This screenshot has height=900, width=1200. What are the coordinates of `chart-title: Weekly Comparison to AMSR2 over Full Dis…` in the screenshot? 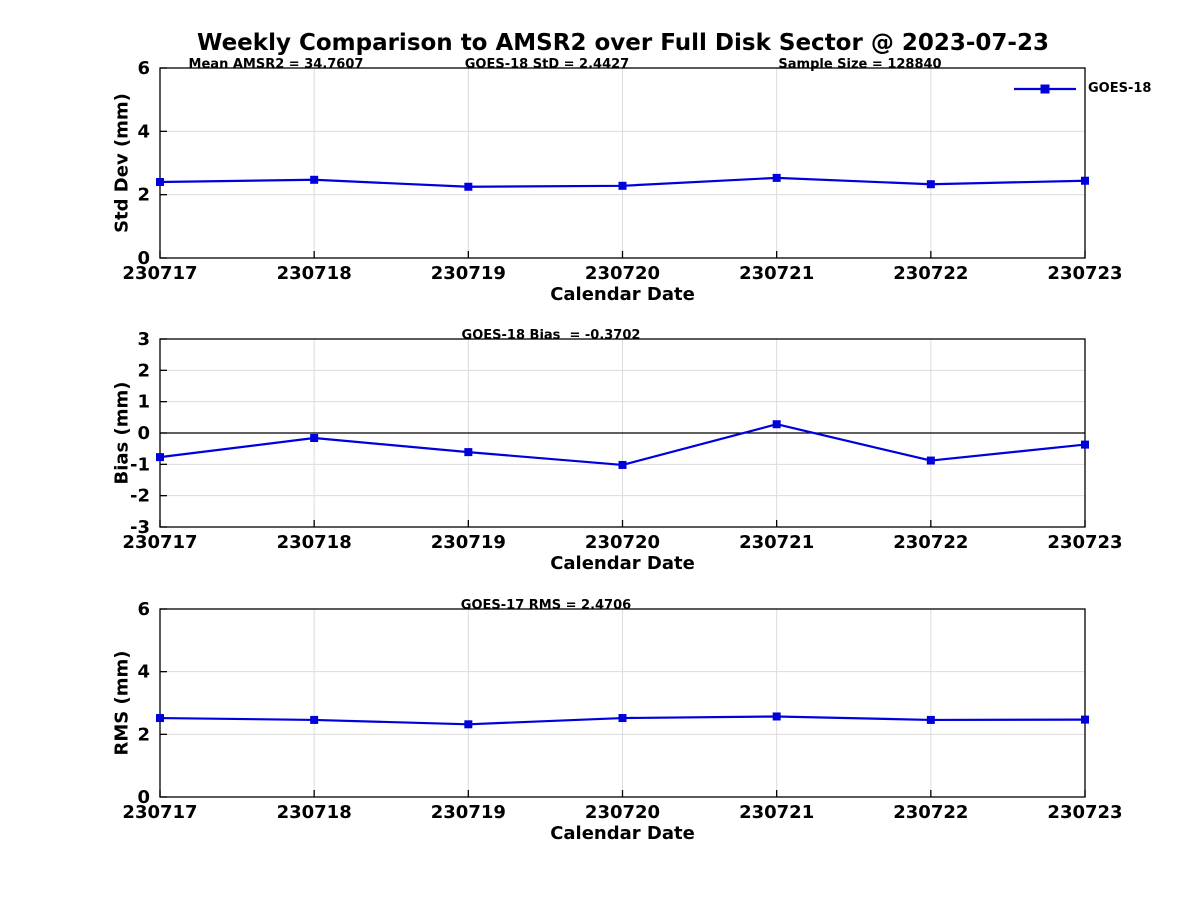 It's located at (623, 43).